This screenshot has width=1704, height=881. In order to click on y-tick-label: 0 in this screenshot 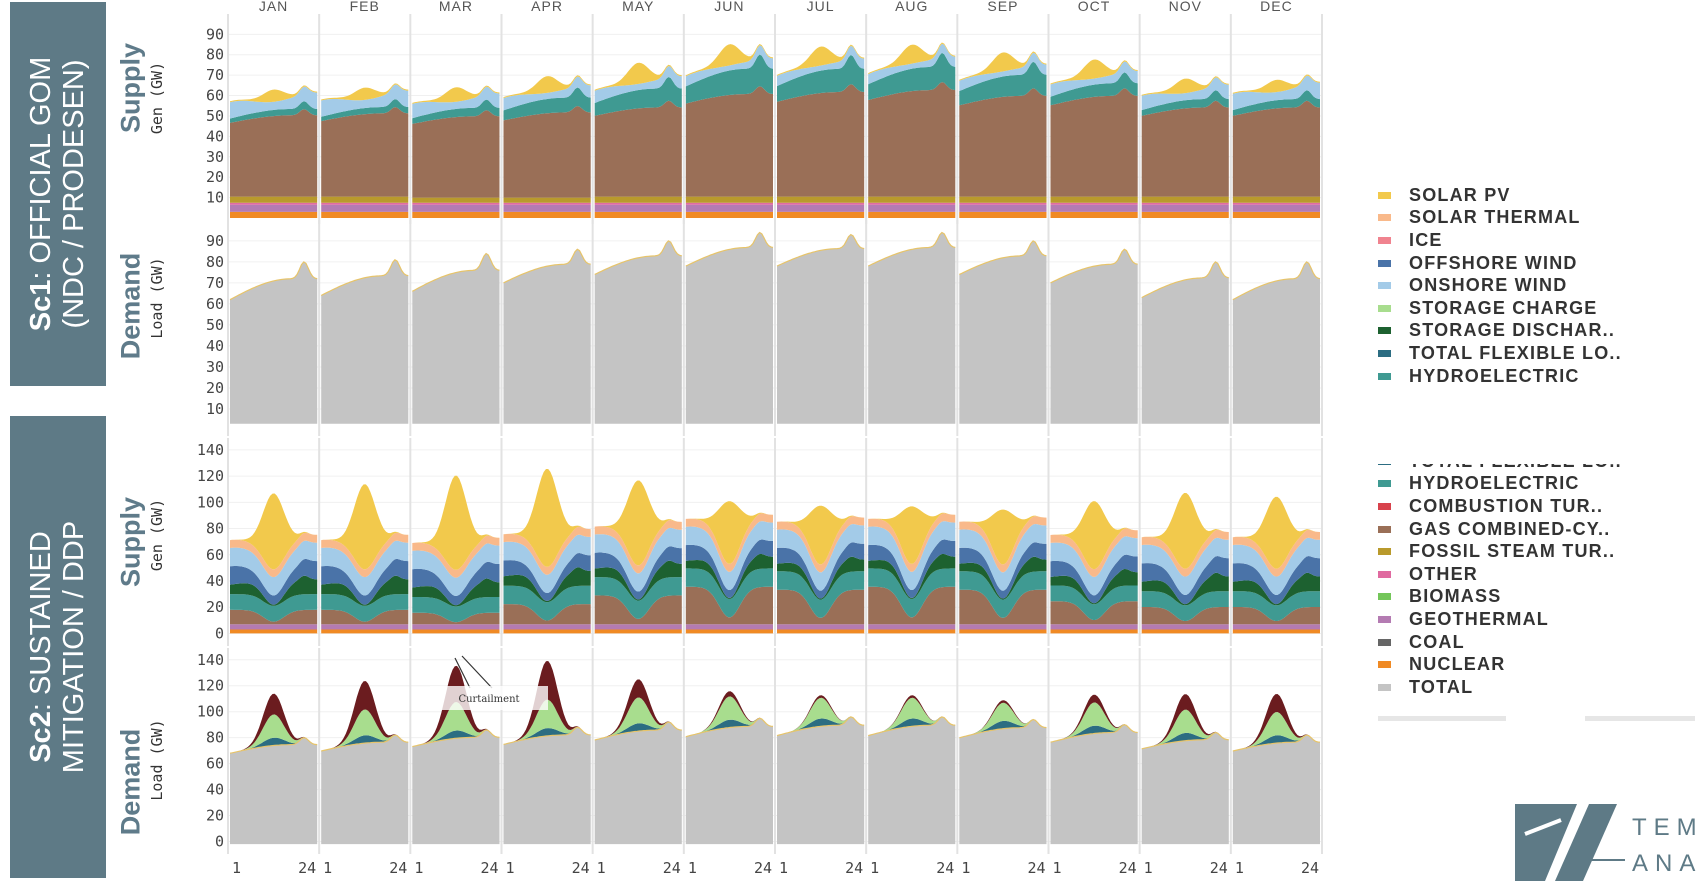, I will do `click(219, 633)`.